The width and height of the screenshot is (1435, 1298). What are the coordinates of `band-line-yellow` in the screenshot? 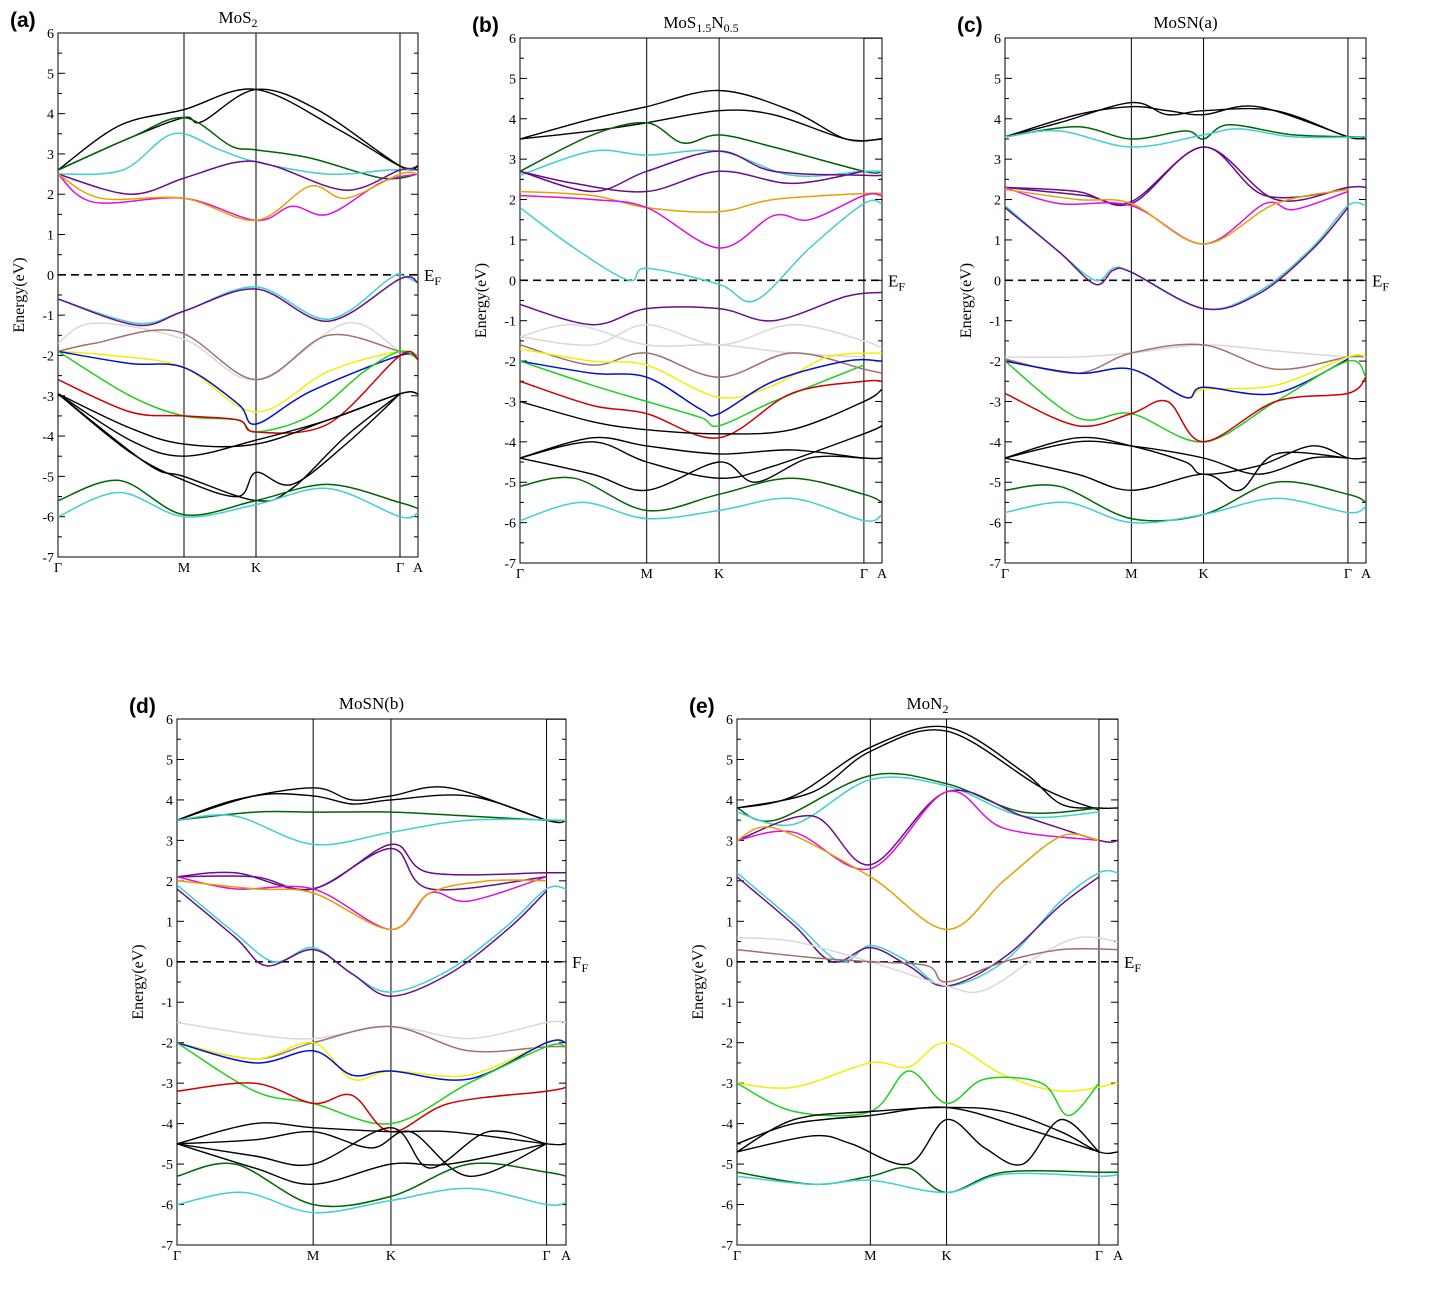 It's located at (1185, 376).